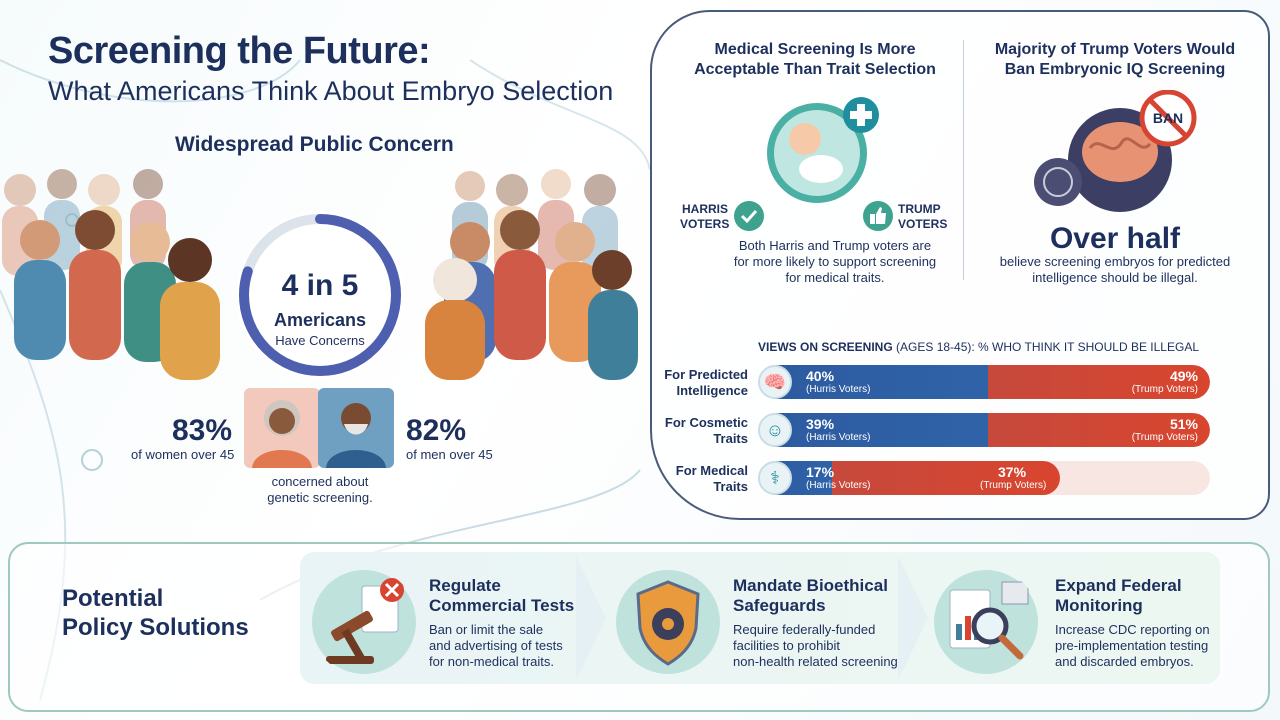 This screenshot has width=1280, height=720. I want to click on solution-regulate-body3: for non-medical traits., so click(491, 661).